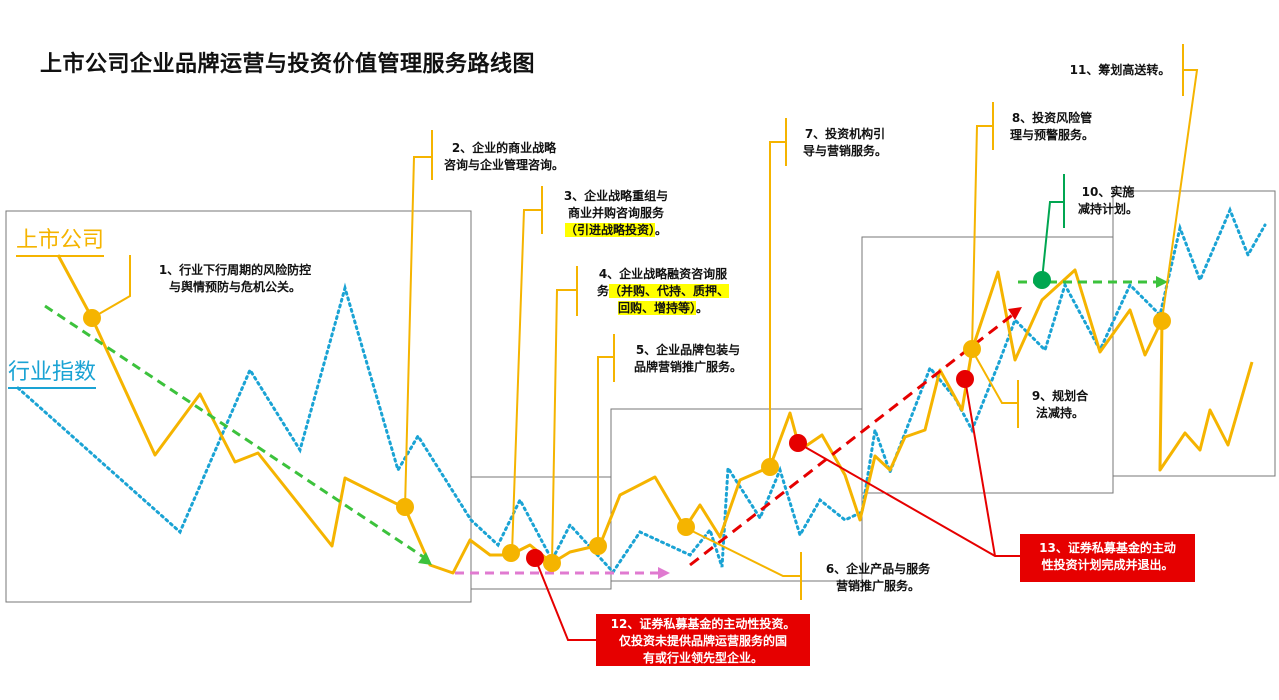  I want to click on page-title: 上市公司企业品牌运营与投资价值管理服务路线图, so click(288, 64).